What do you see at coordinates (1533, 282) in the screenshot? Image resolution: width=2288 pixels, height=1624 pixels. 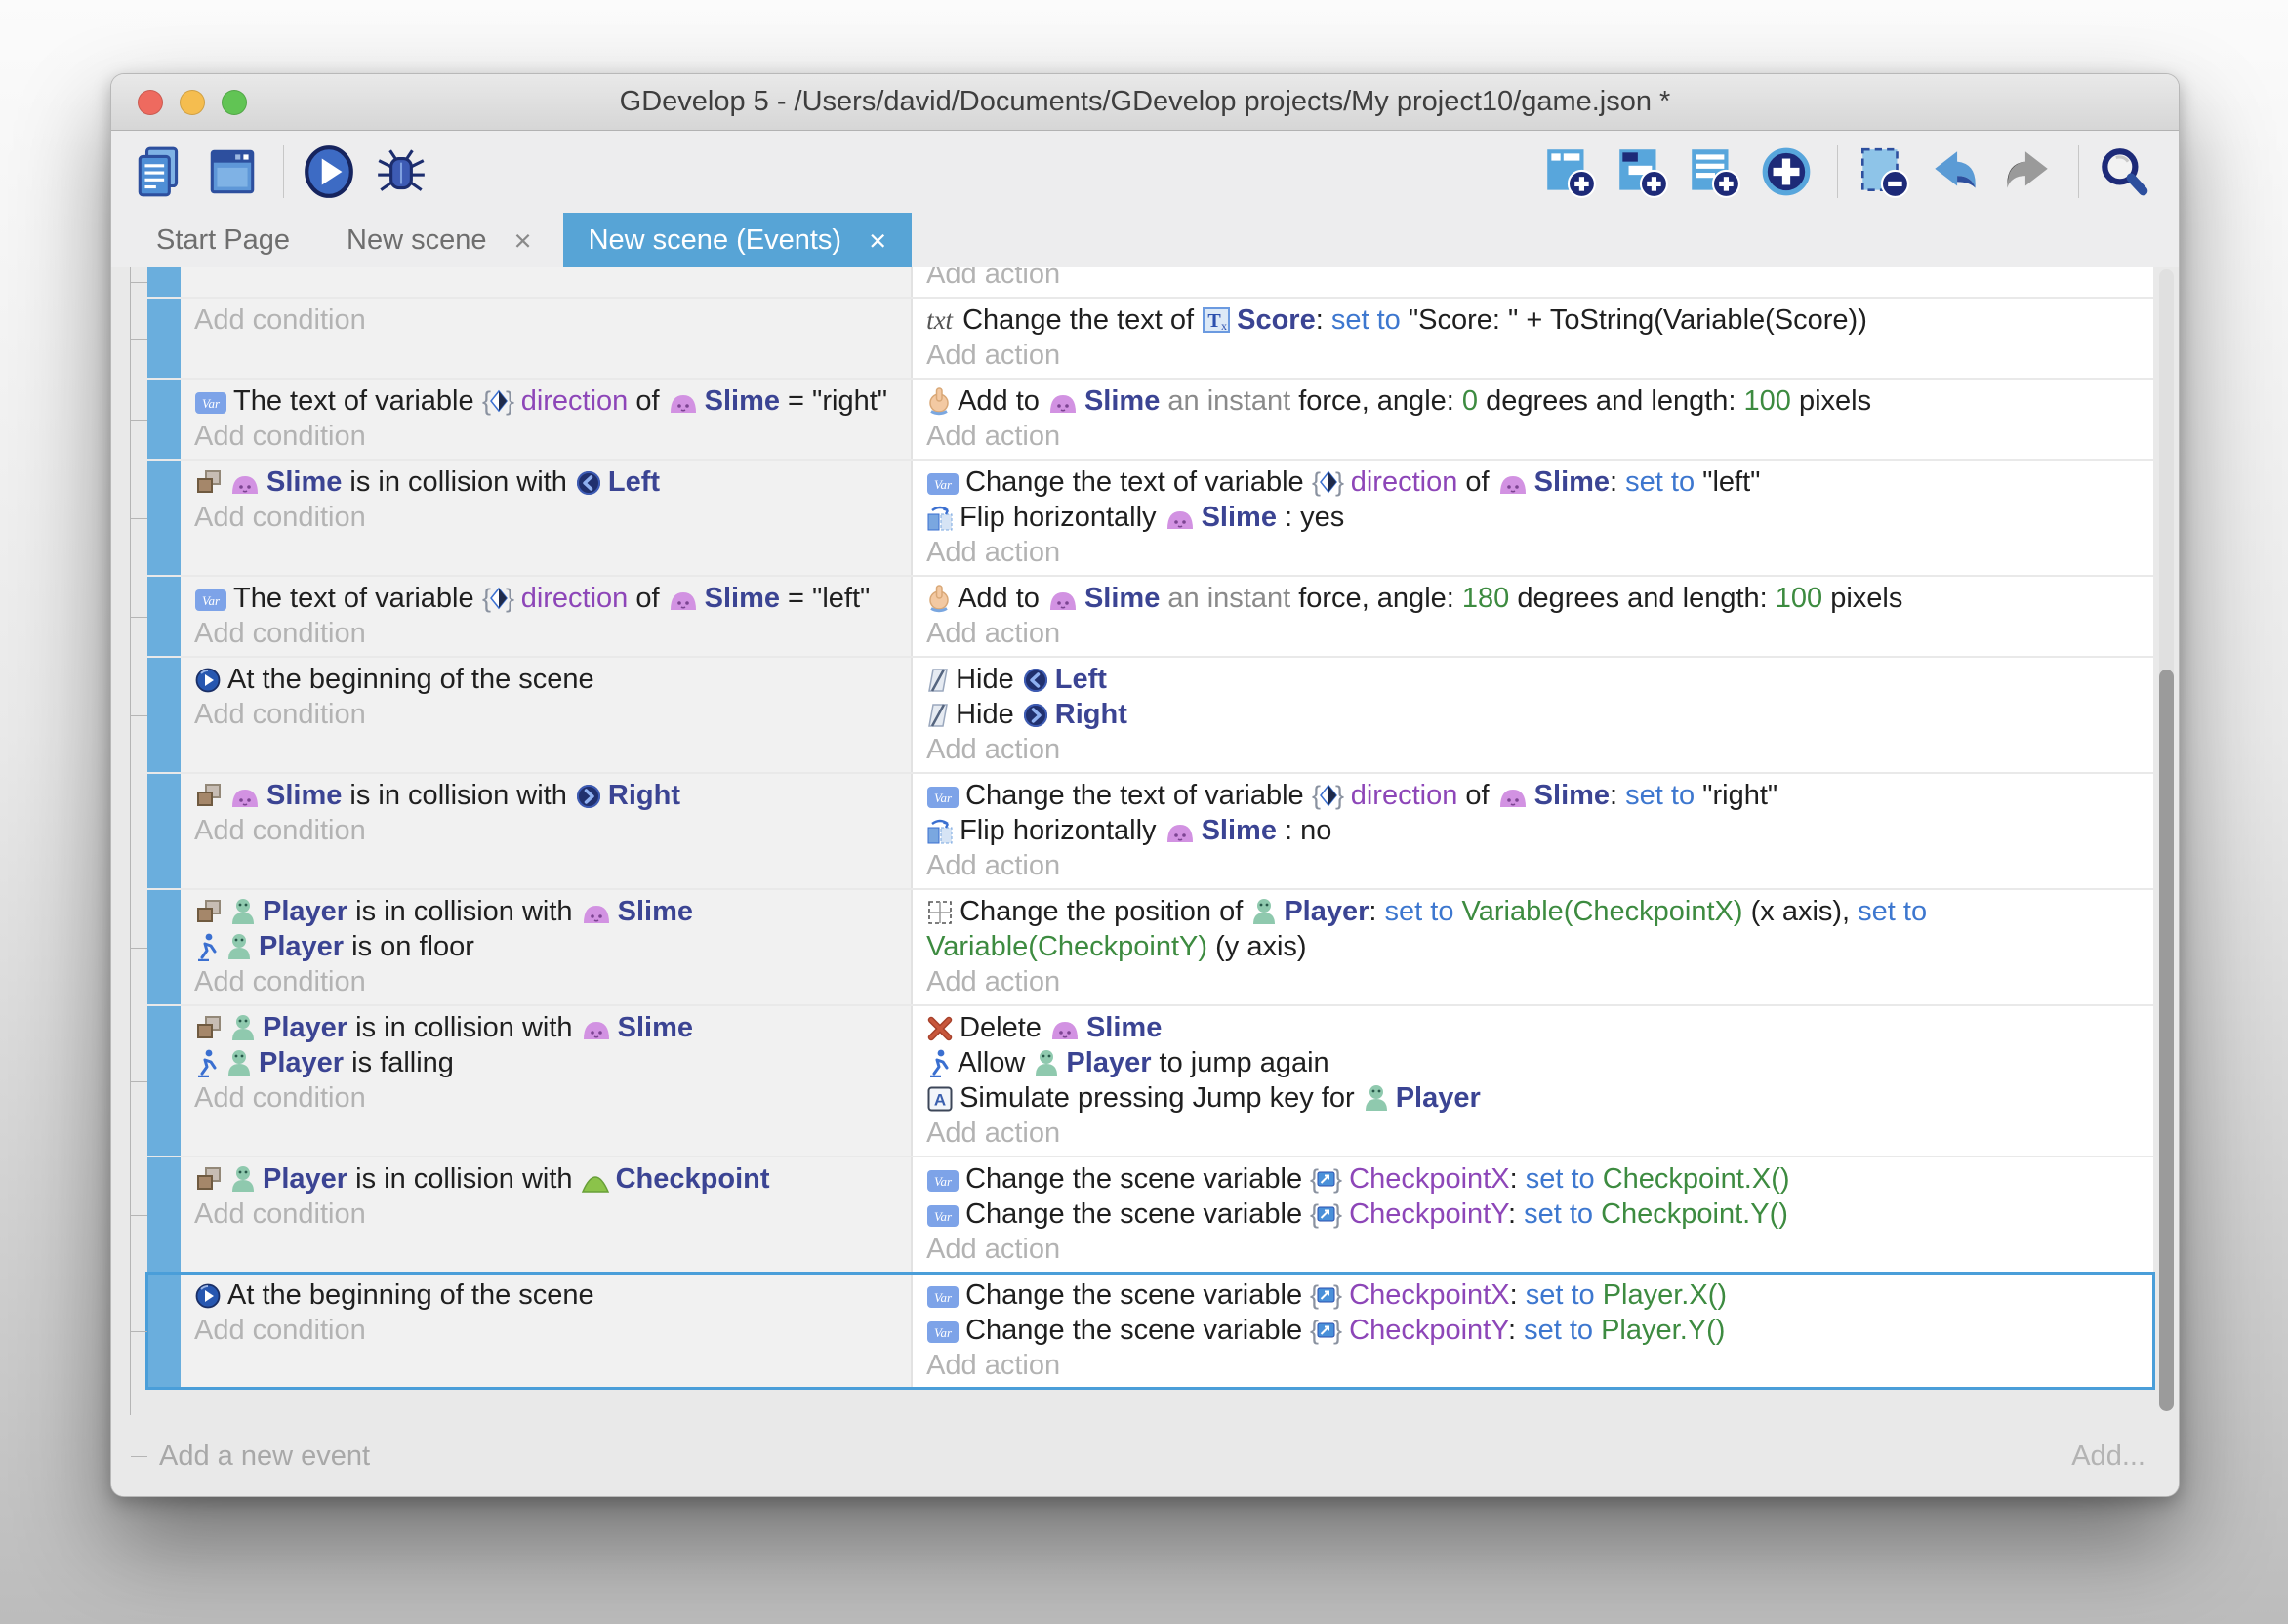 I see `actions-cell: Add action` at bounding box center [1533, 282].